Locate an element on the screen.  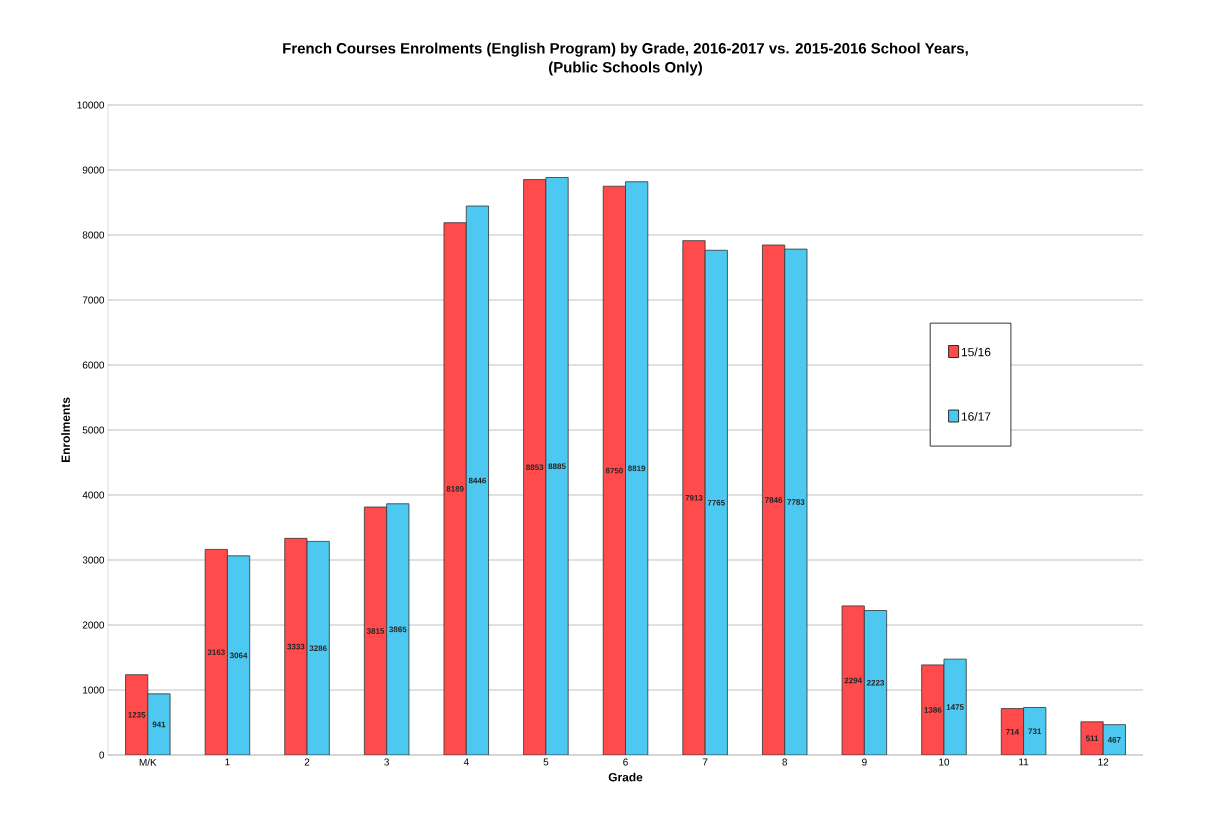
y-tick-label: 9000 is located at coordinates (93, 170).